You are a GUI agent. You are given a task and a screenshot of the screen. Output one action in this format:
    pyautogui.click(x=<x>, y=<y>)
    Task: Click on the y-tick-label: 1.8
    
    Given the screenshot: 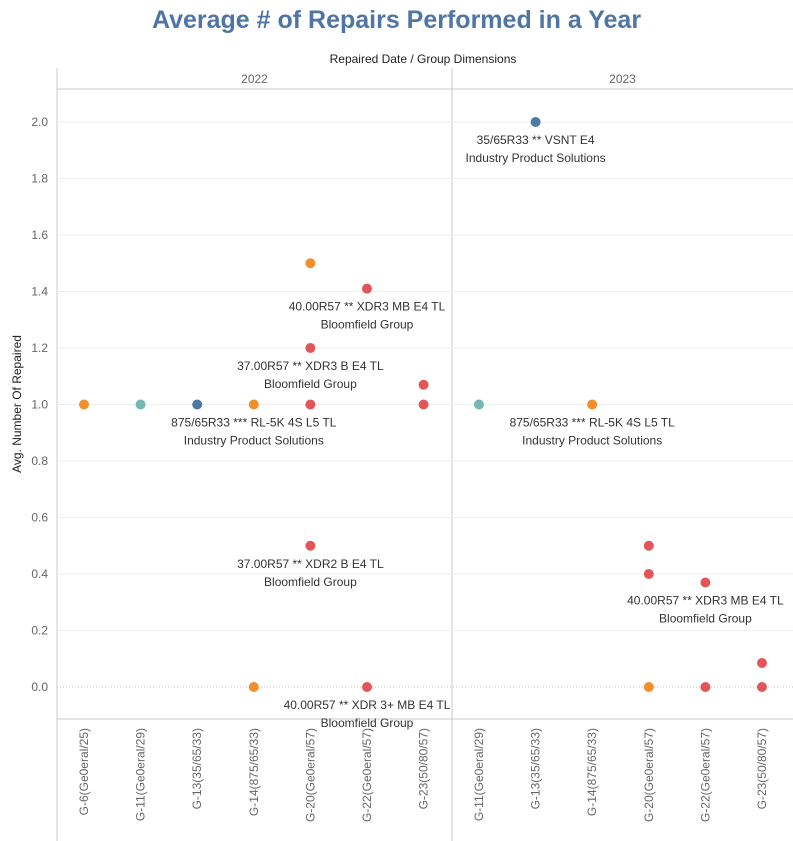 What is the action you would take?
    pyautogui.click(x=39, y=179)
    